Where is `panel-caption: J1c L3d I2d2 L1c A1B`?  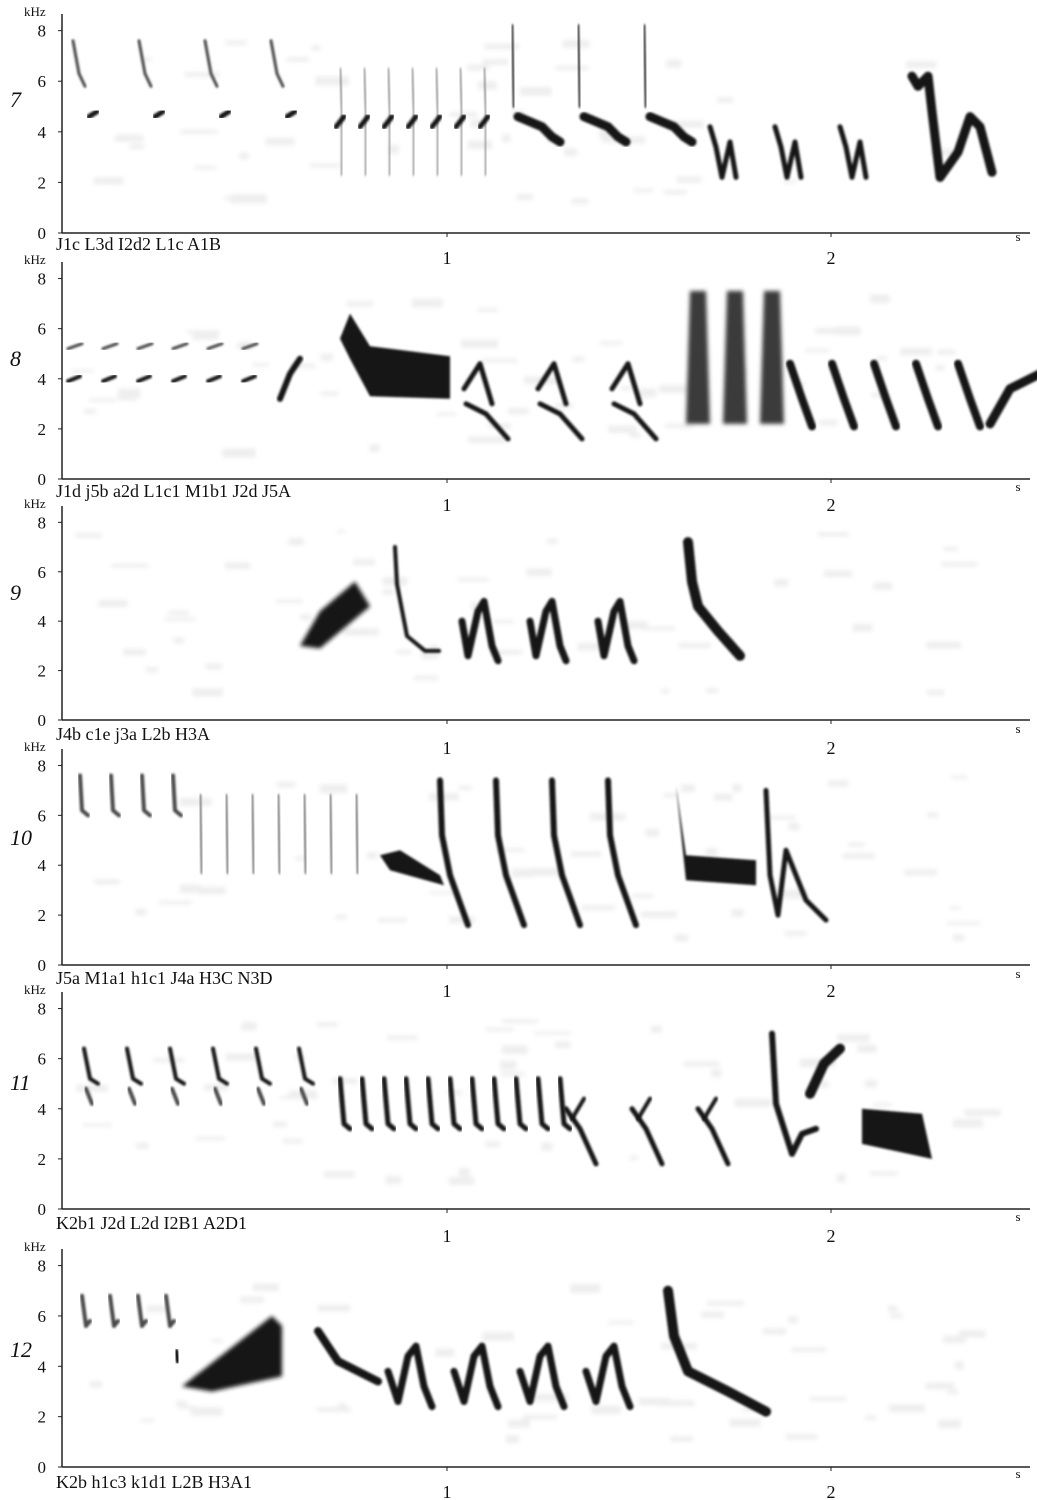 panel-caption: J1c L3d I2d2 L1c A1B is located at coordinates (138, 244).